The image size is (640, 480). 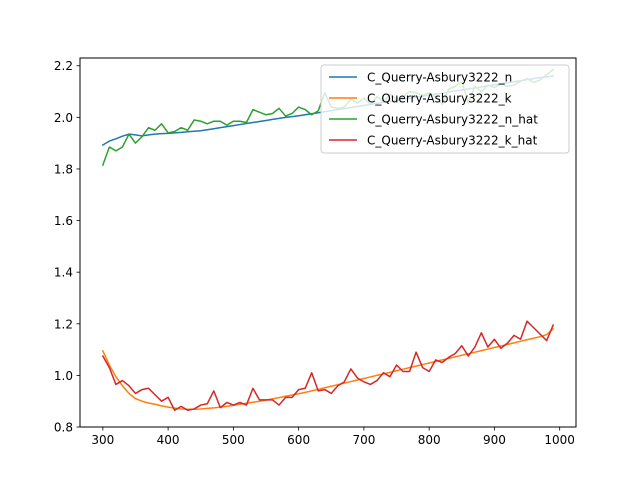 I want to click on x-tick-label: 900, so click(x=494, y=440).